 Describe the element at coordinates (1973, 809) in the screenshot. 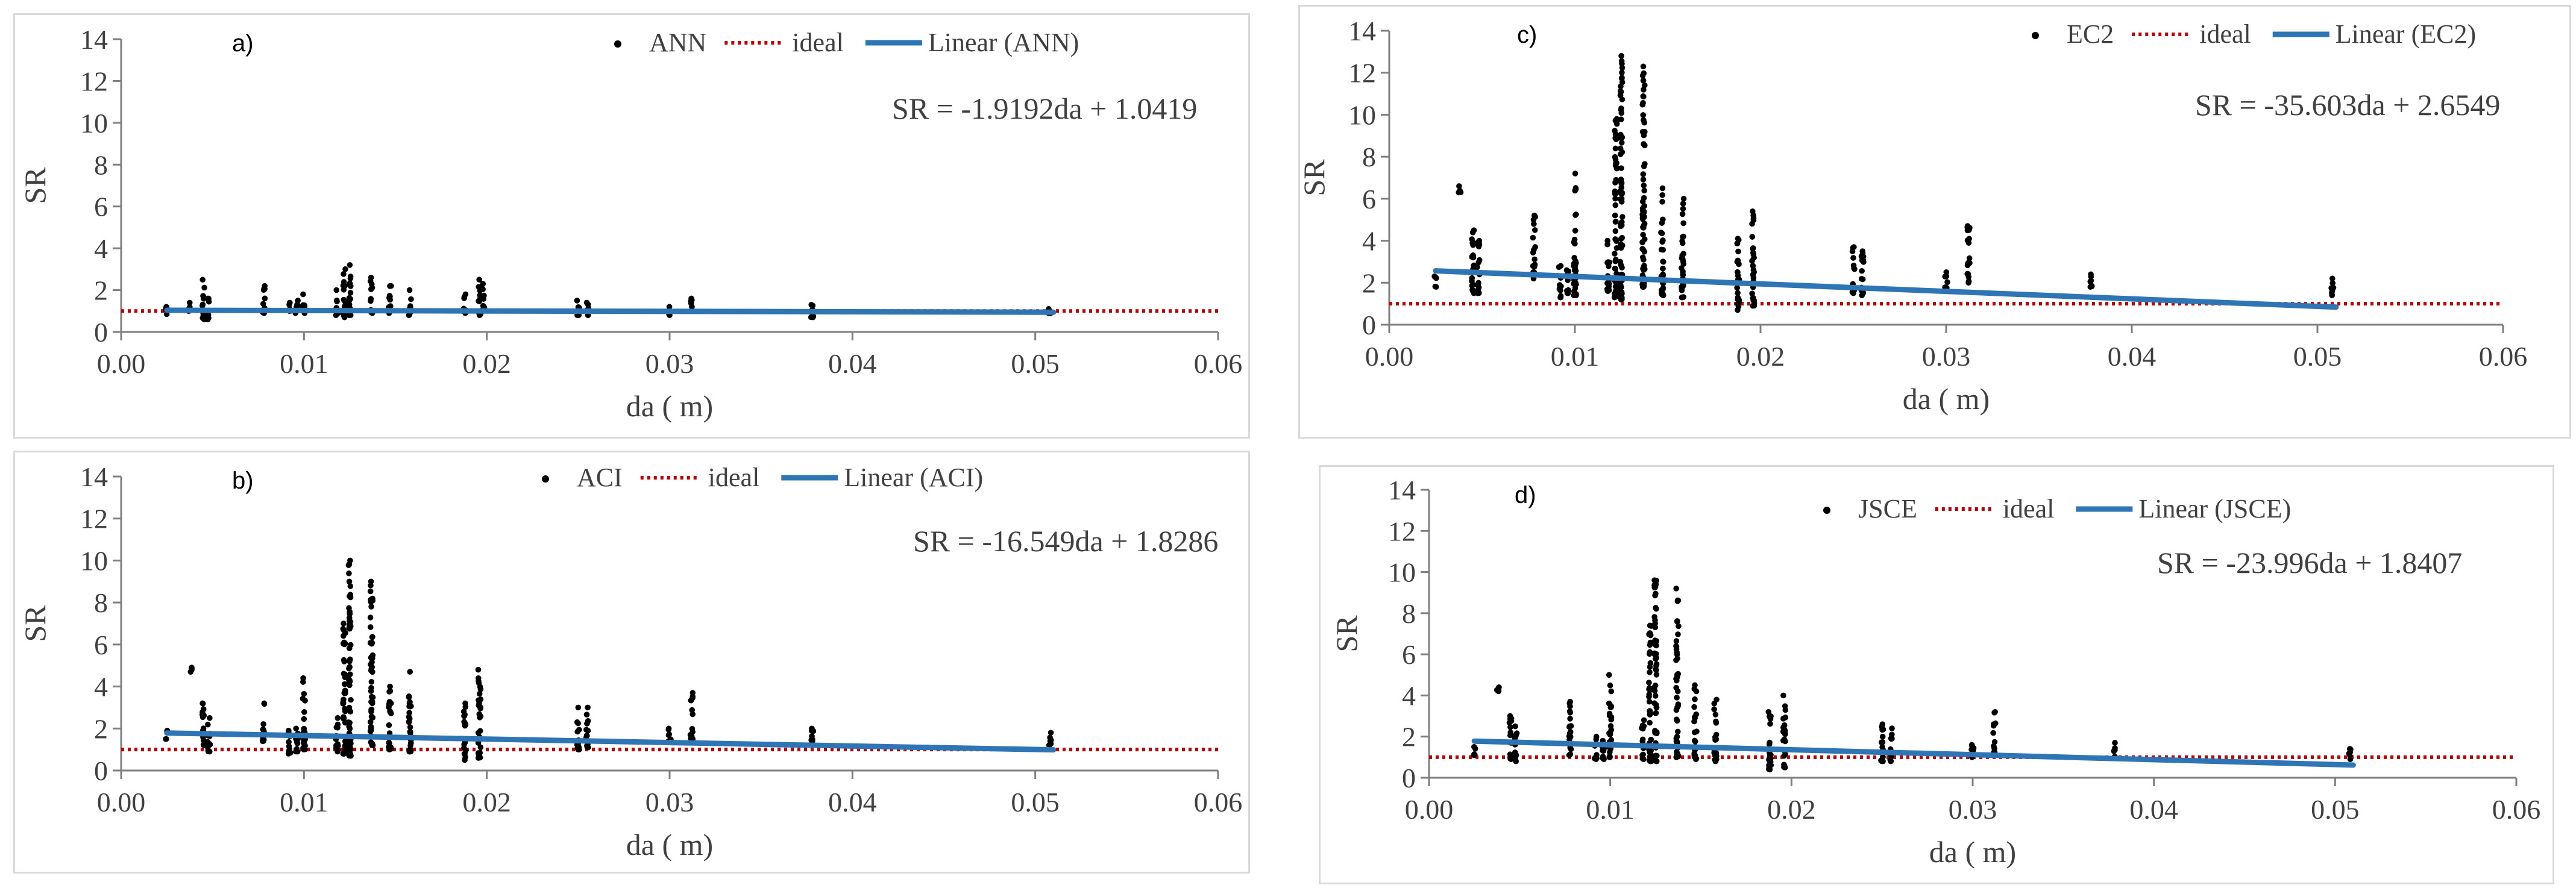

I see `x-tick-label: 0.03` at that location.